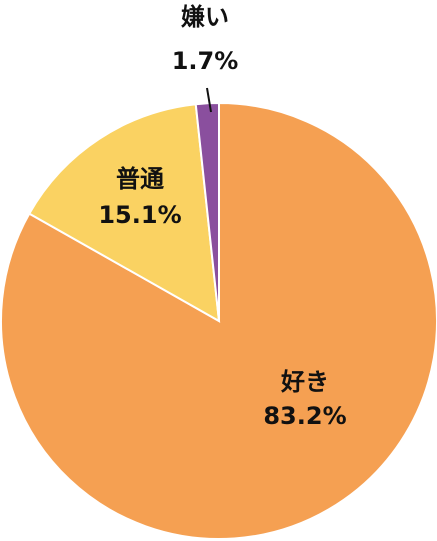 This screenshot has height=541, width=437. Describe the element at coordinates (209, 100) in the screenshot. I see `leader-line` at that location.